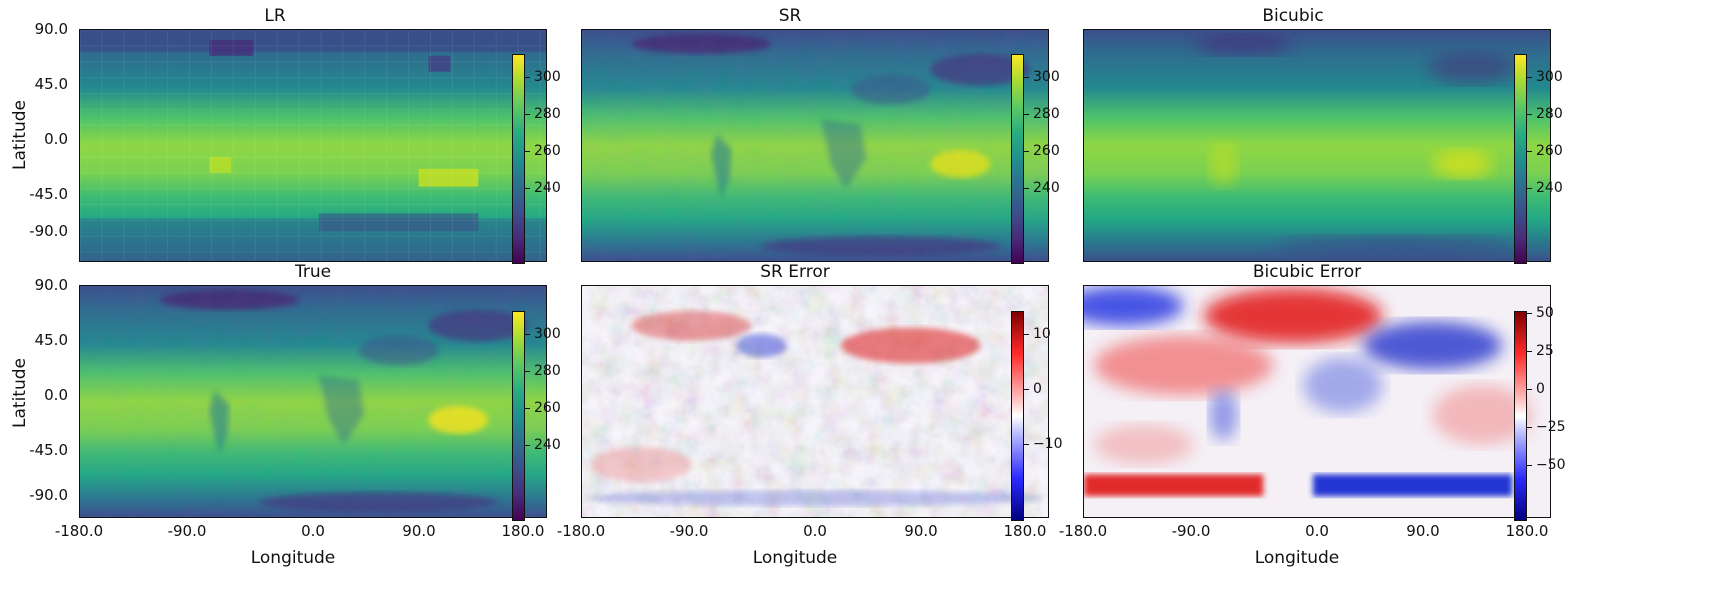 The width and height of the screenshot is (1724, 604). I want to click on colorbar-tick: −50, so click(1546, 465).